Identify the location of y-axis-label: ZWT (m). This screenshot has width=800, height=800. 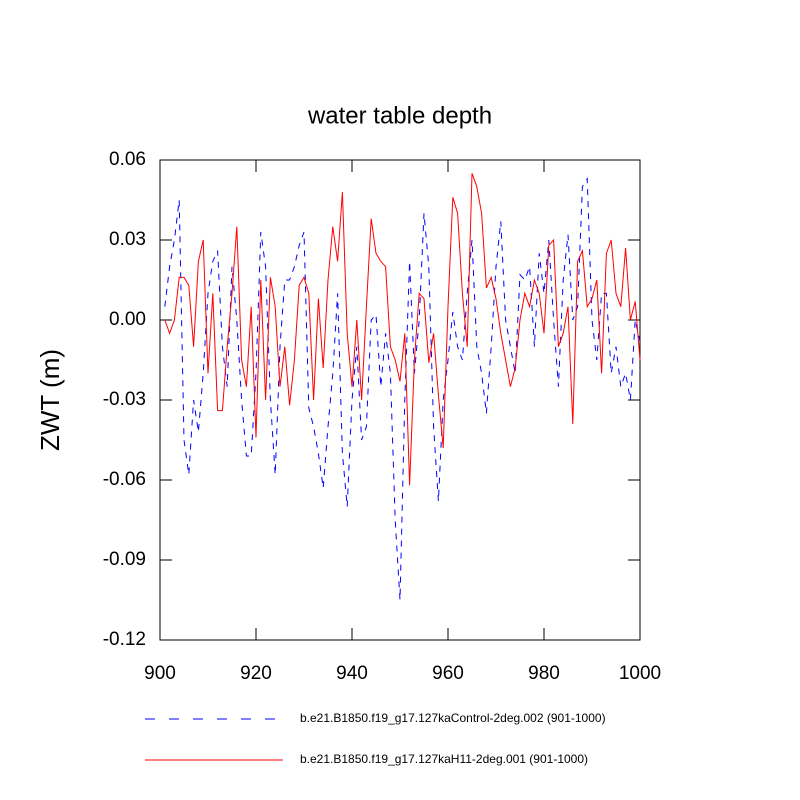
(50, 400).